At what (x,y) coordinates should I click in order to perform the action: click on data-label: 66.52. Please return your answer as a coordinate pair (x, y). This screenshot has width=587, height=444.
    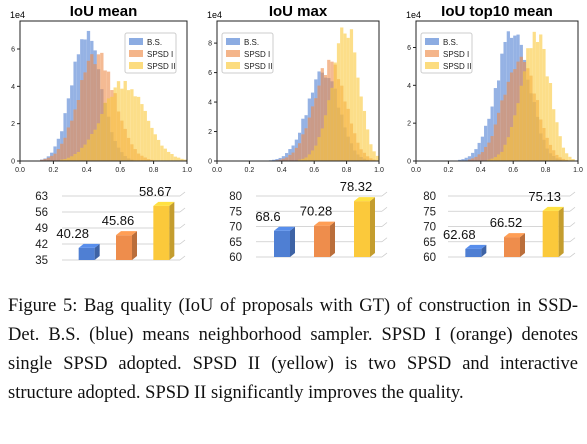
    Looking at the image, I should click on (506, 222).